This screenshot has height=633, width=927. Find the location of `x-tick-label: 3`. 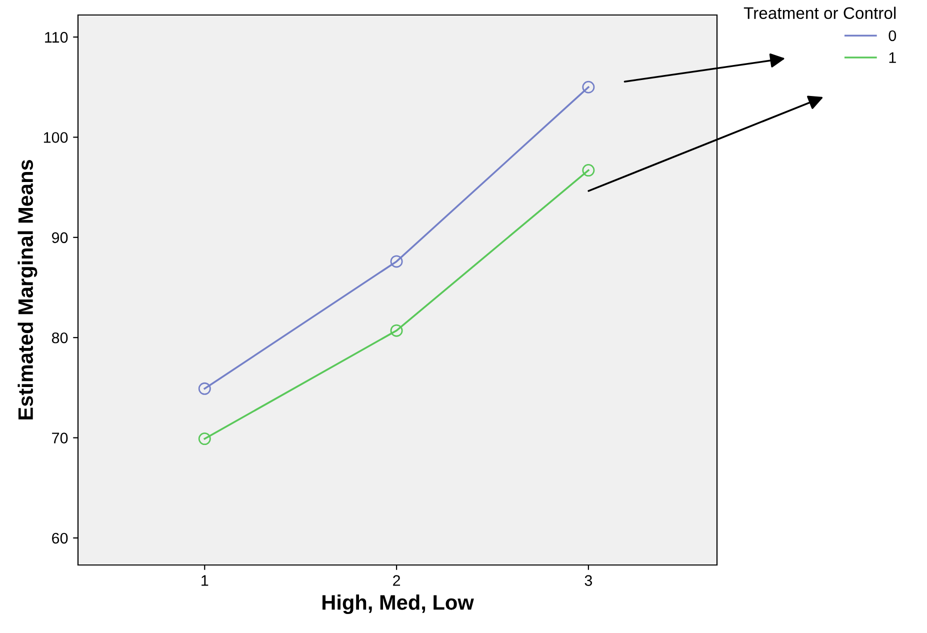

x-tick-label: 3 is located at coordinates (588, 580).